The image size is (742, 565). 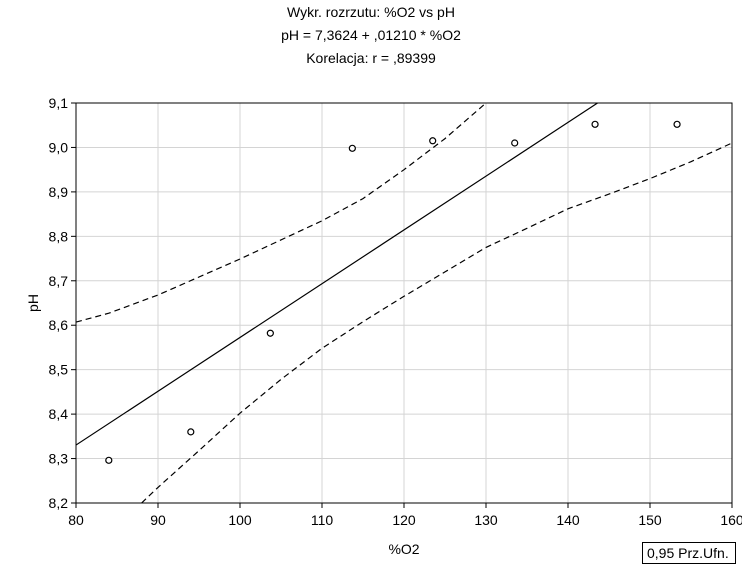 I want to click on y-tick-label: 8,8, so click(x=59, y=236).